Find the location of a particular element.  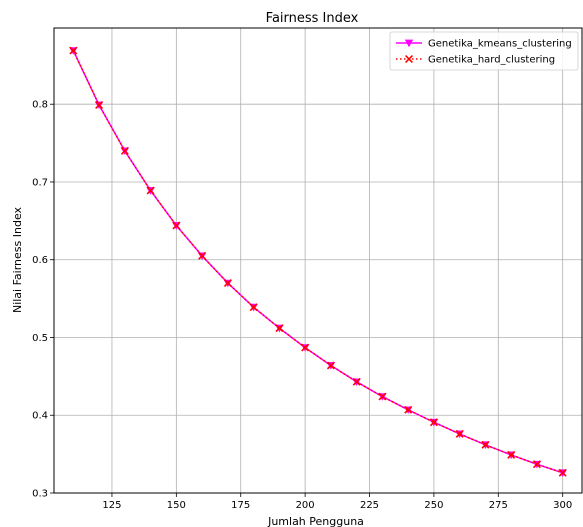

x-axis-label: Jumlah Pengguna is located at coordinates (315, 521).